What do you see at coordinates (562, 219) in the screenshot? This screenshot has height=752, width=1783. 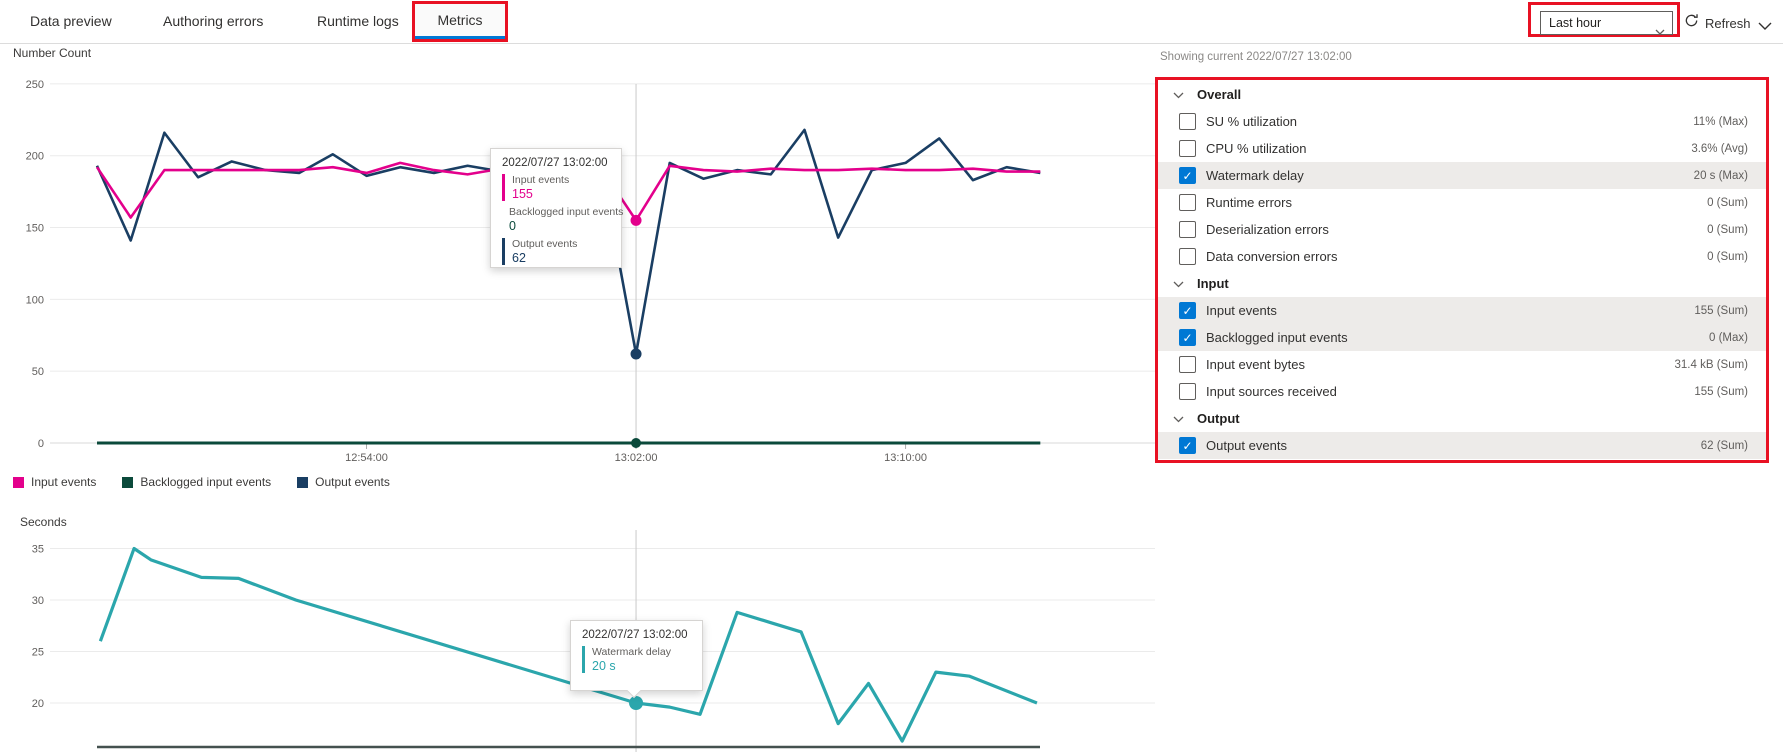 I see `tooltip-entry: Backlogged input events 0` at bounding box center [562, 219].